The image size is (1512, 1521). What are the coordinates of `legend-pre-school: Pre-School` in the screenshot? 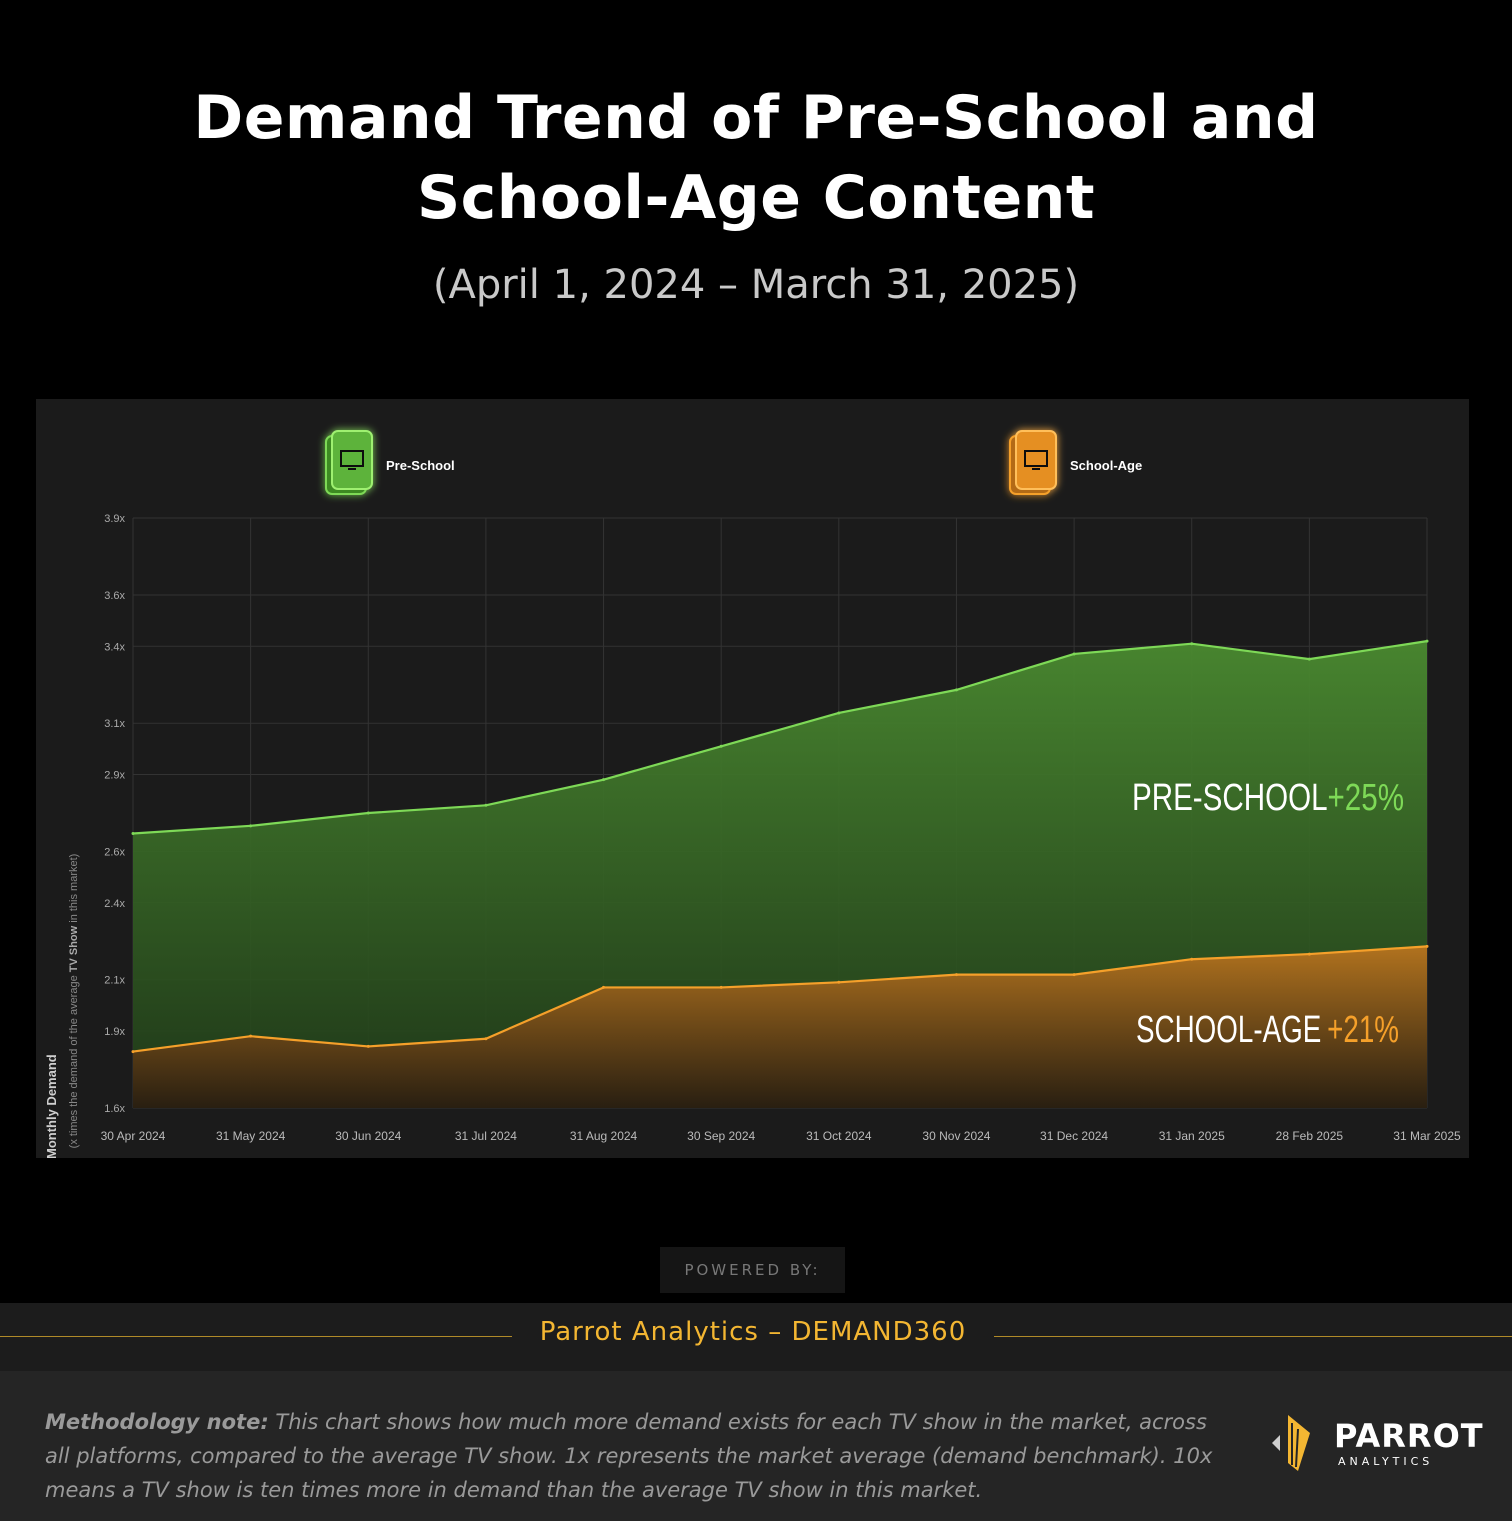 It's located at (390, 462).